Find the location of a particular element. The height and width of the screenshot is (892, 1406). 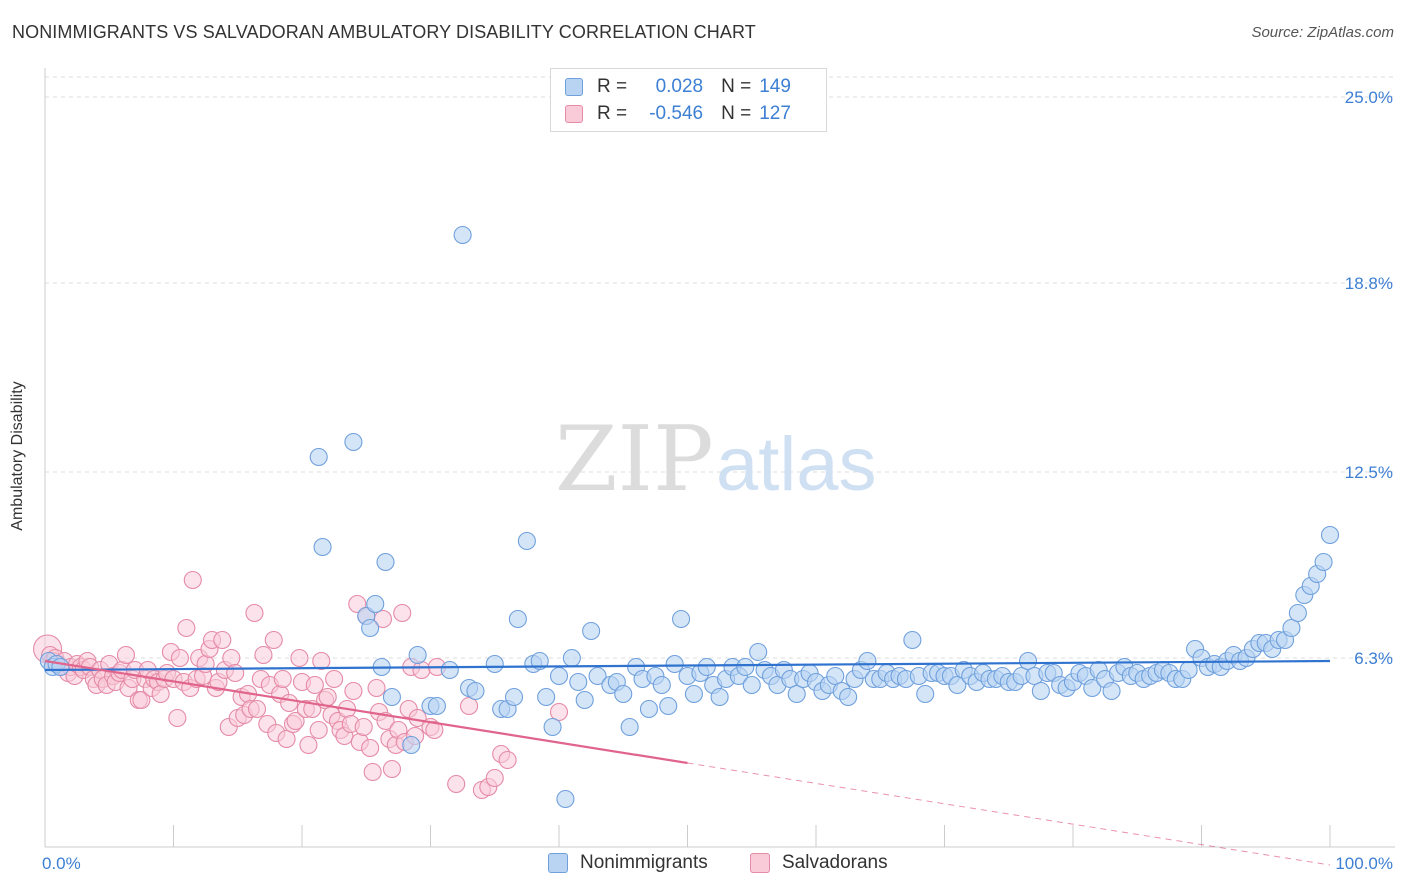

legend-row-nonimmigrants: R = 0.028 N = 149 is located at coordinates (678, 87).